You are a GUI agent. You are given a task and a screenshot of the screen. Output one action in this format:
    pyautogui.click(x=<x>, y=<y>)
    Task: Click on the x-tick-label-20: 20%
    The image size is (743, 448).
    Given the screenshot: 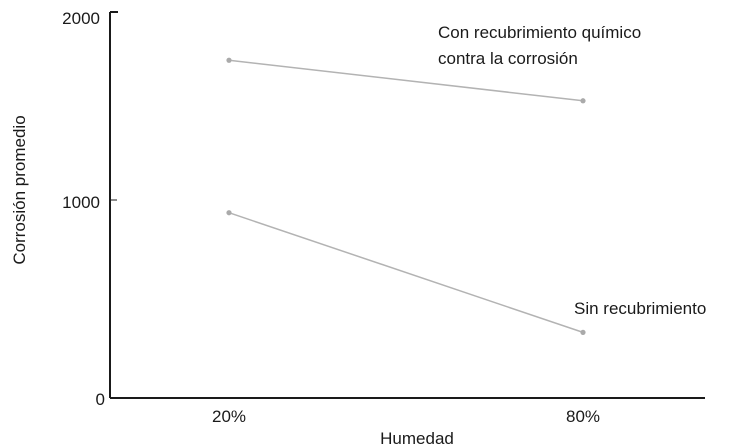 What is the action you would take?
    pyautogui.click(x=229, y=416)
    